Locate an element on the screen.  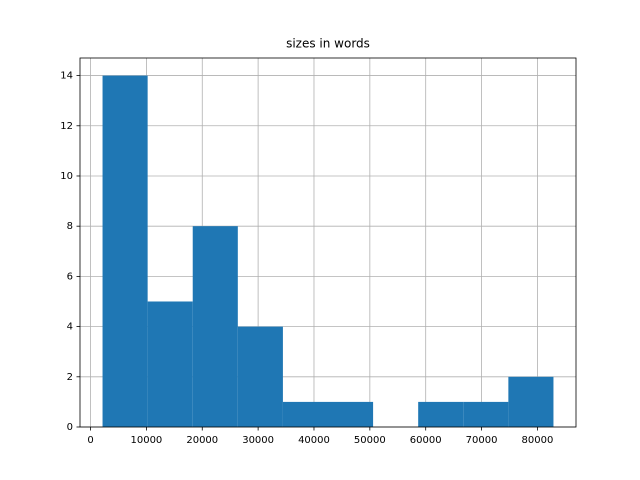
y-tick-label: 2 is located at coordinates (70, 377).